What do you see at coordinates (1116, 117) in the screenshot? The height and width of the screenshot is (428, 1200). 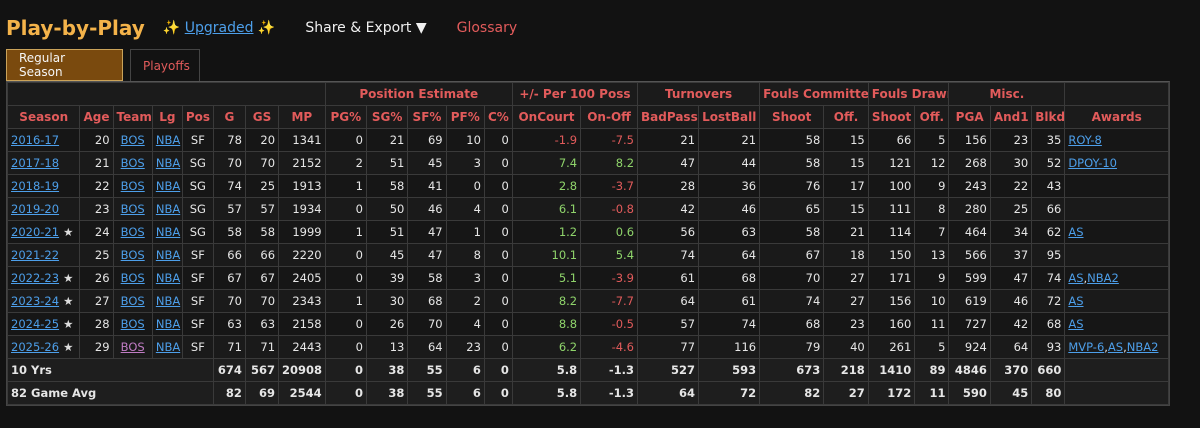 I see `column-header: Awards` at bounding box center [1116, 117].